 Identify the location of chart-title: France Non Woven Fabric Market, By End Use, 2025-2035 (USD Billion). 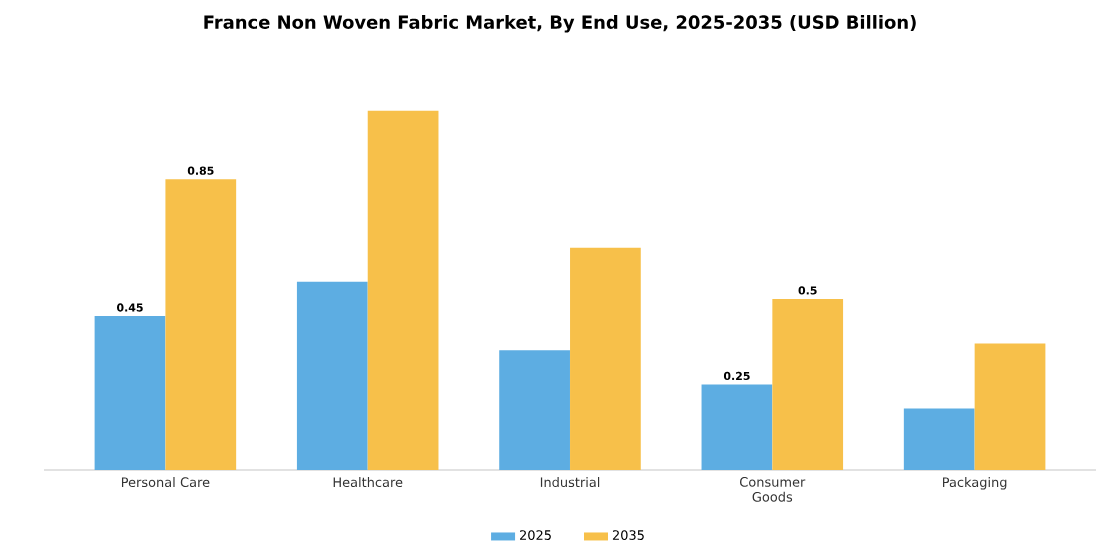
(560, 24).